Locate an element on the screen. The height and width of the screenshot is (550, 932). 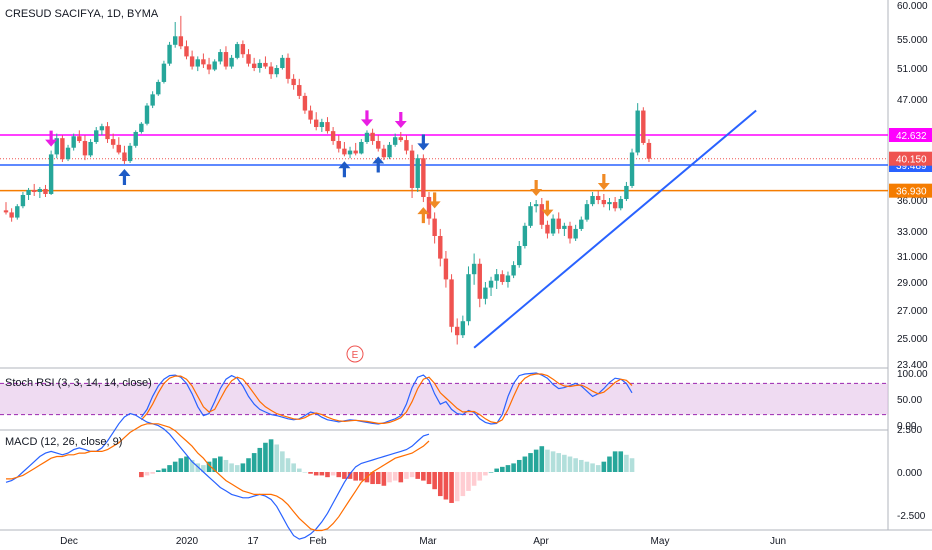
time-tick-label-5: Apr is located at coordinates (541, 541).